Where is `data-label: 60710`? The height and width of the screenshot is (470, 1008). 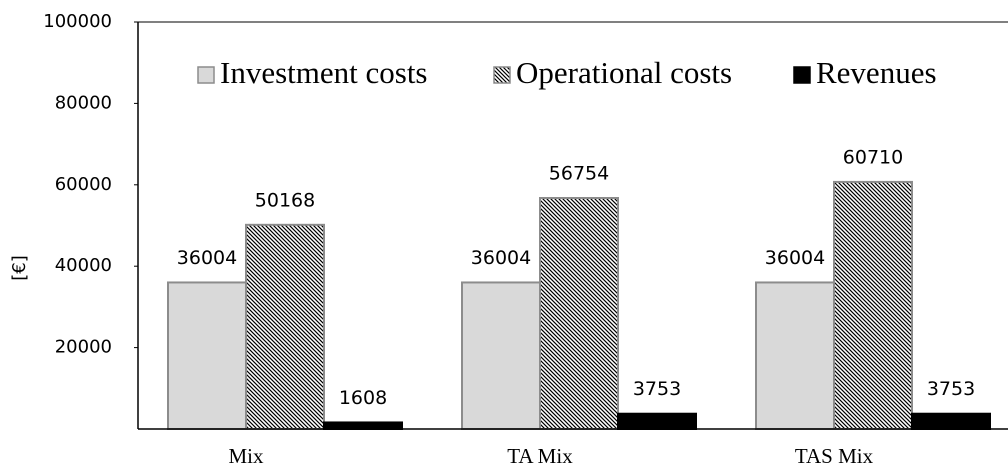 data-label: 60710 is located at coordinates (873, 157).